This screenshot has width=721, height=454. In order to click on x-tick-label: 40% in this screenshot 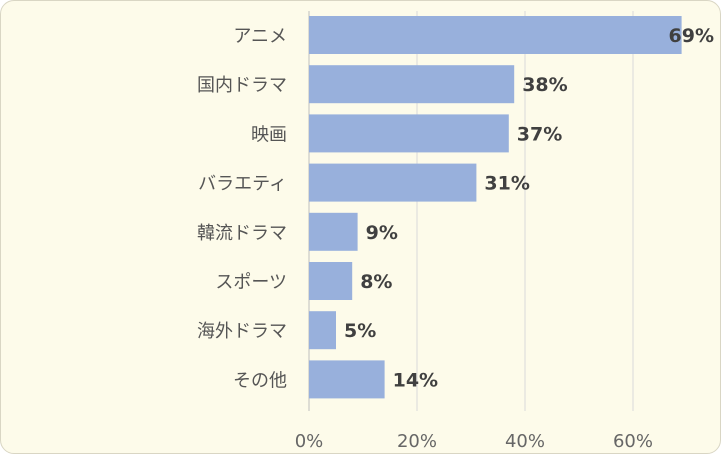, I will do `click(525, 441)`.